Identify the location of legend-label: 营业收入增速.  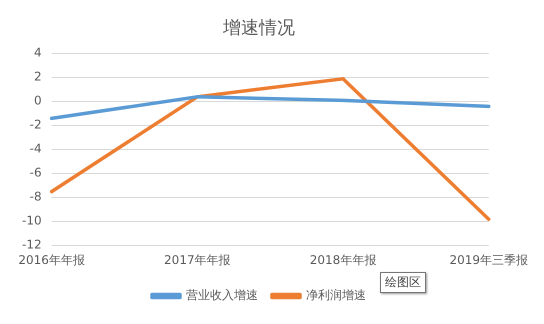
(222, 295).